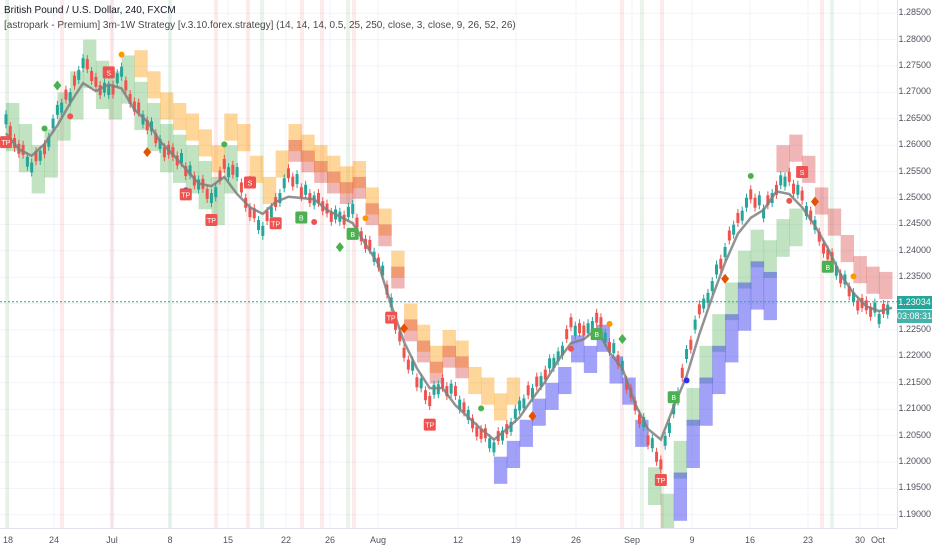 Image resolution: width=932 pixels, height=551 pixels. What do you see at coordinates (914, 434) in the screenshot?
I see `price-tick-label: 1.20500` at bounding box center [914, 434].